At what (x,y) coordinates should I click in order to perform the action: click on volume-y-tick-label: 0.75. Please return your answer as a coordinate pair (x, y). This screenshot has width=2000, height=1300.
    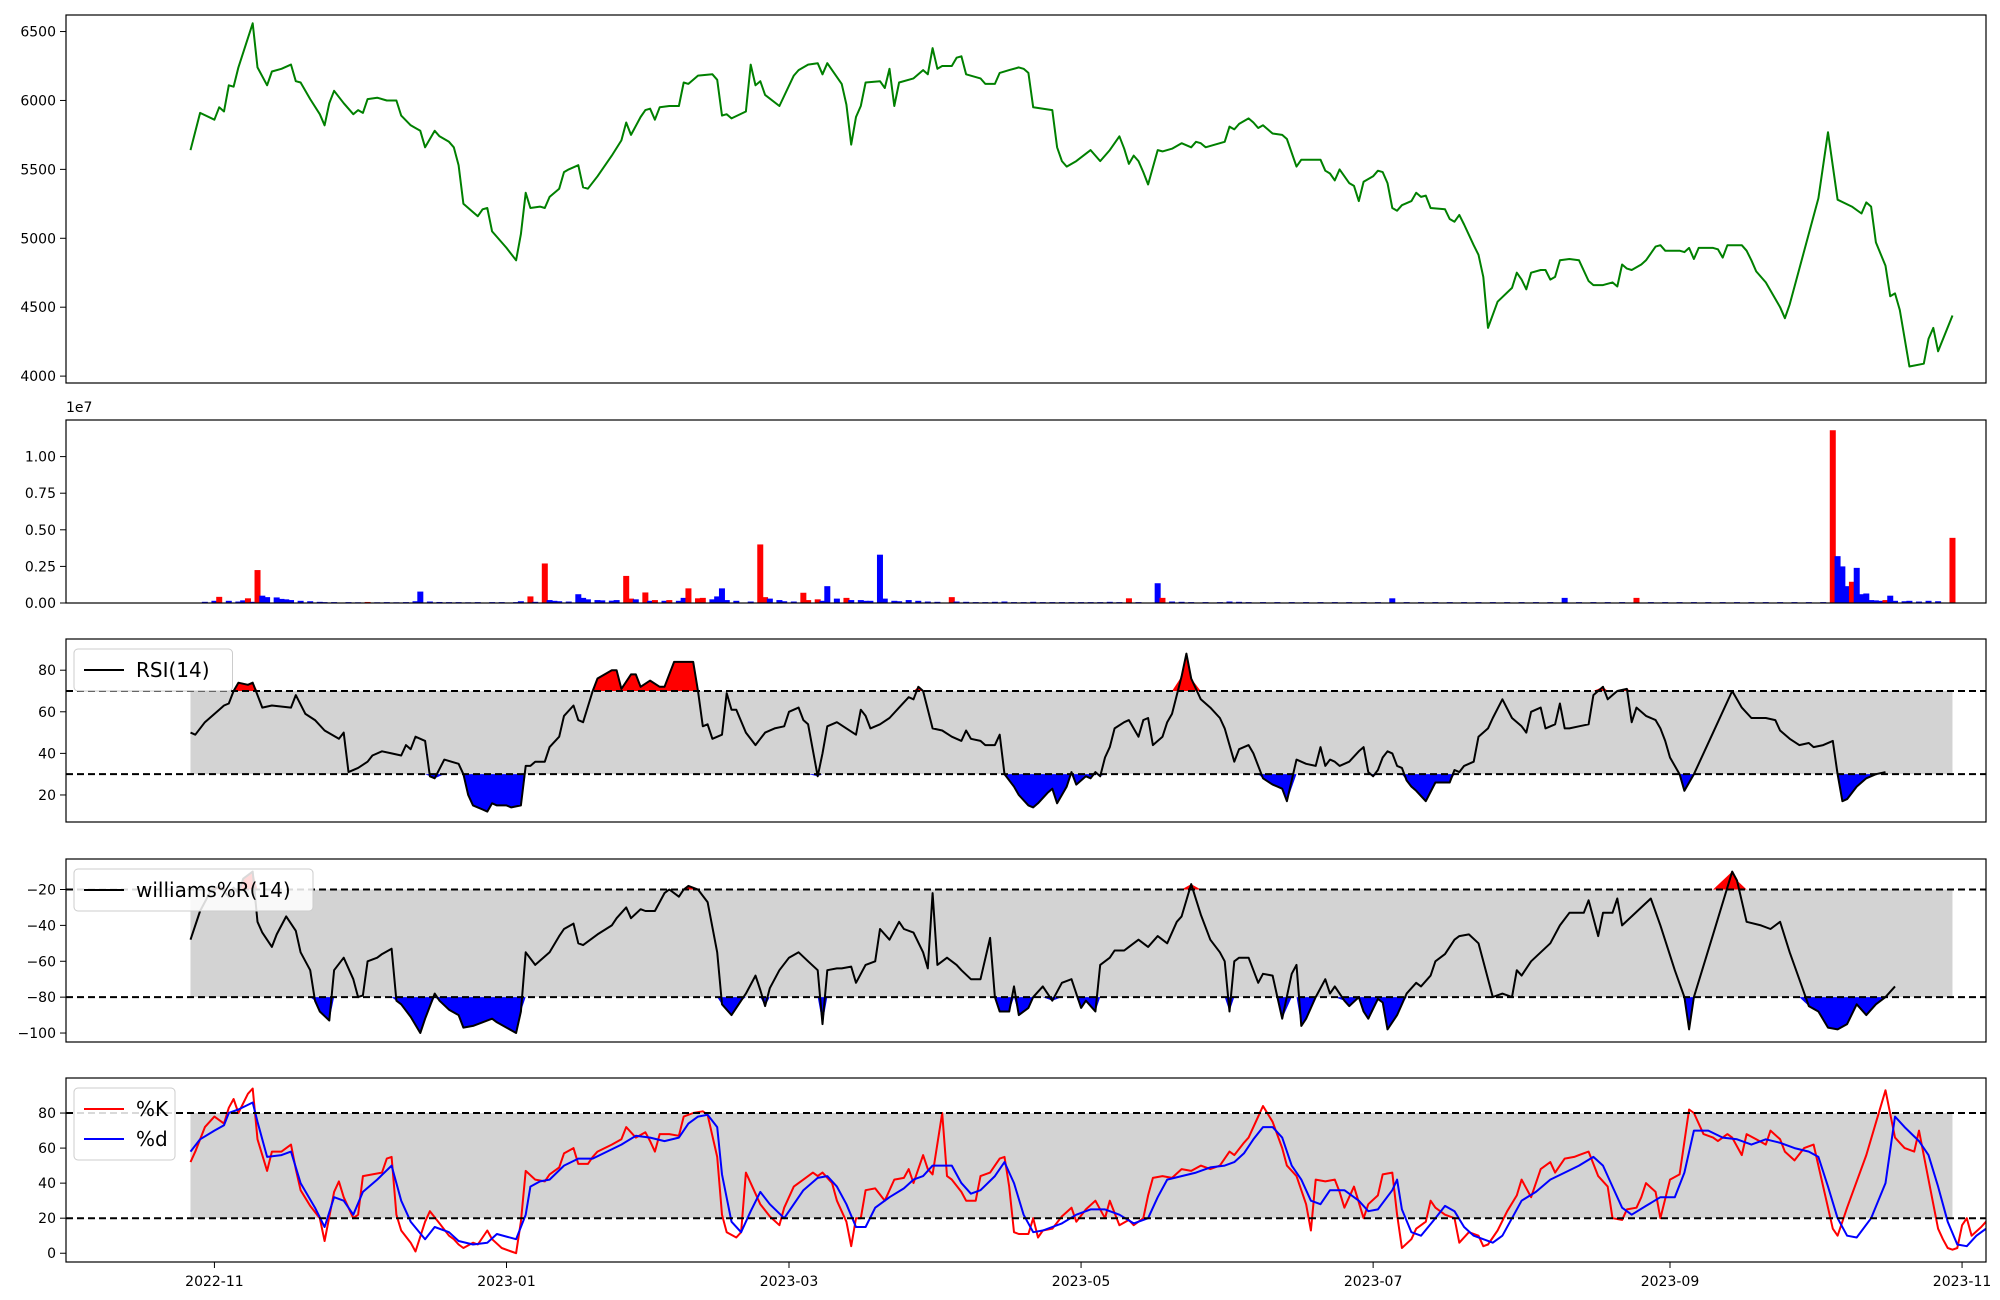
    Looking at the image, I should click on (40, 494).